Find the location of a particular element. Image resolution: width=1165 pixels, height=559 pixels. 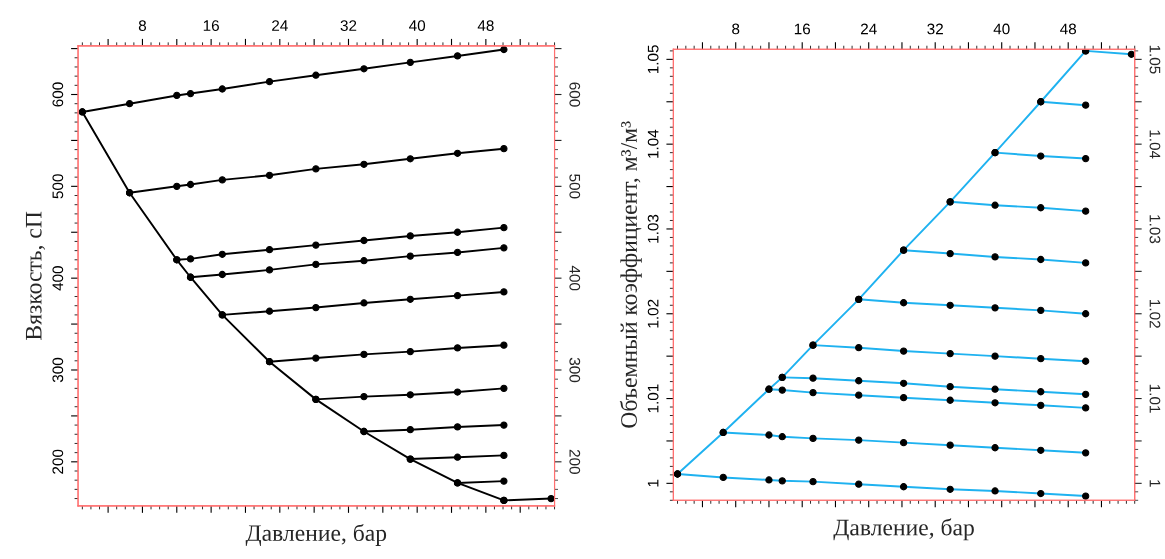

y2-tick-label: 400 is located at coordinates (575, 278).